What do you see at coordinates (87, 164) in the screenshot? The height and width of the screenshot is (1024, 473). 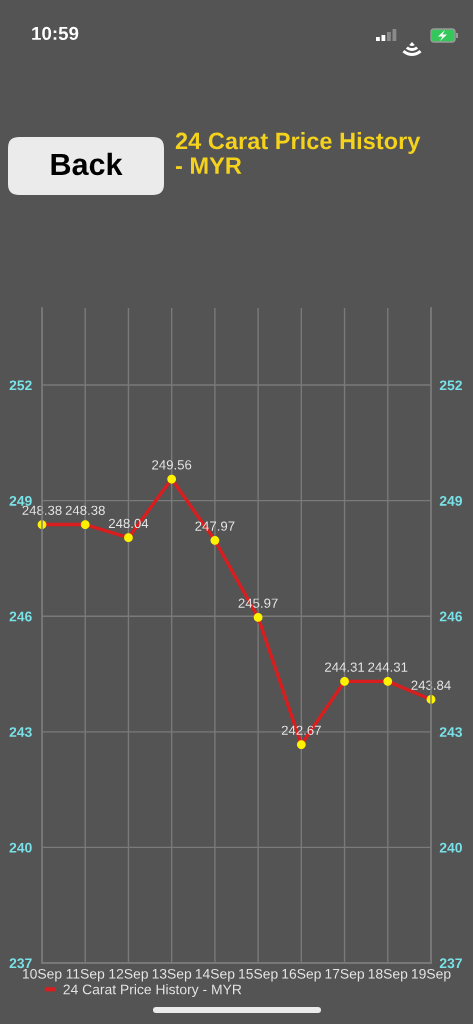 I see `text: Back` at bounding box center [87, 164].